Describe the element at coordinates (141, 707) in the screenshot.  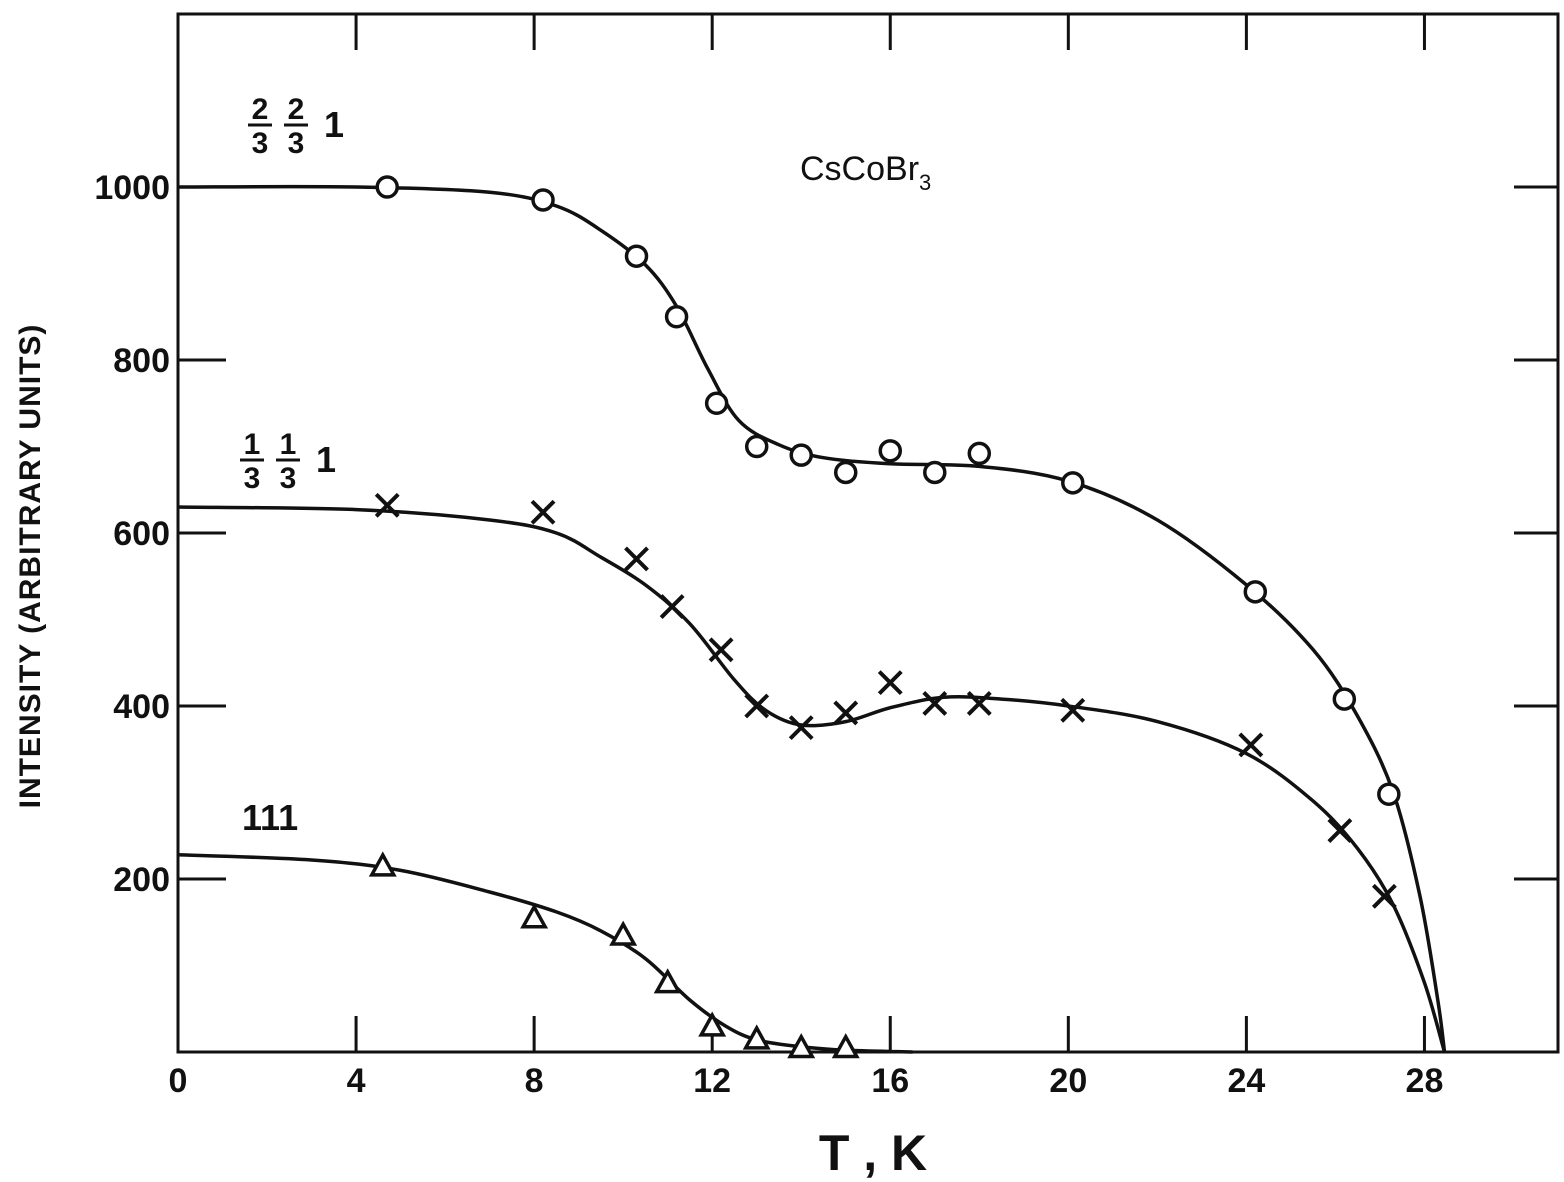
I see `y-tick-label: 400` at that location.